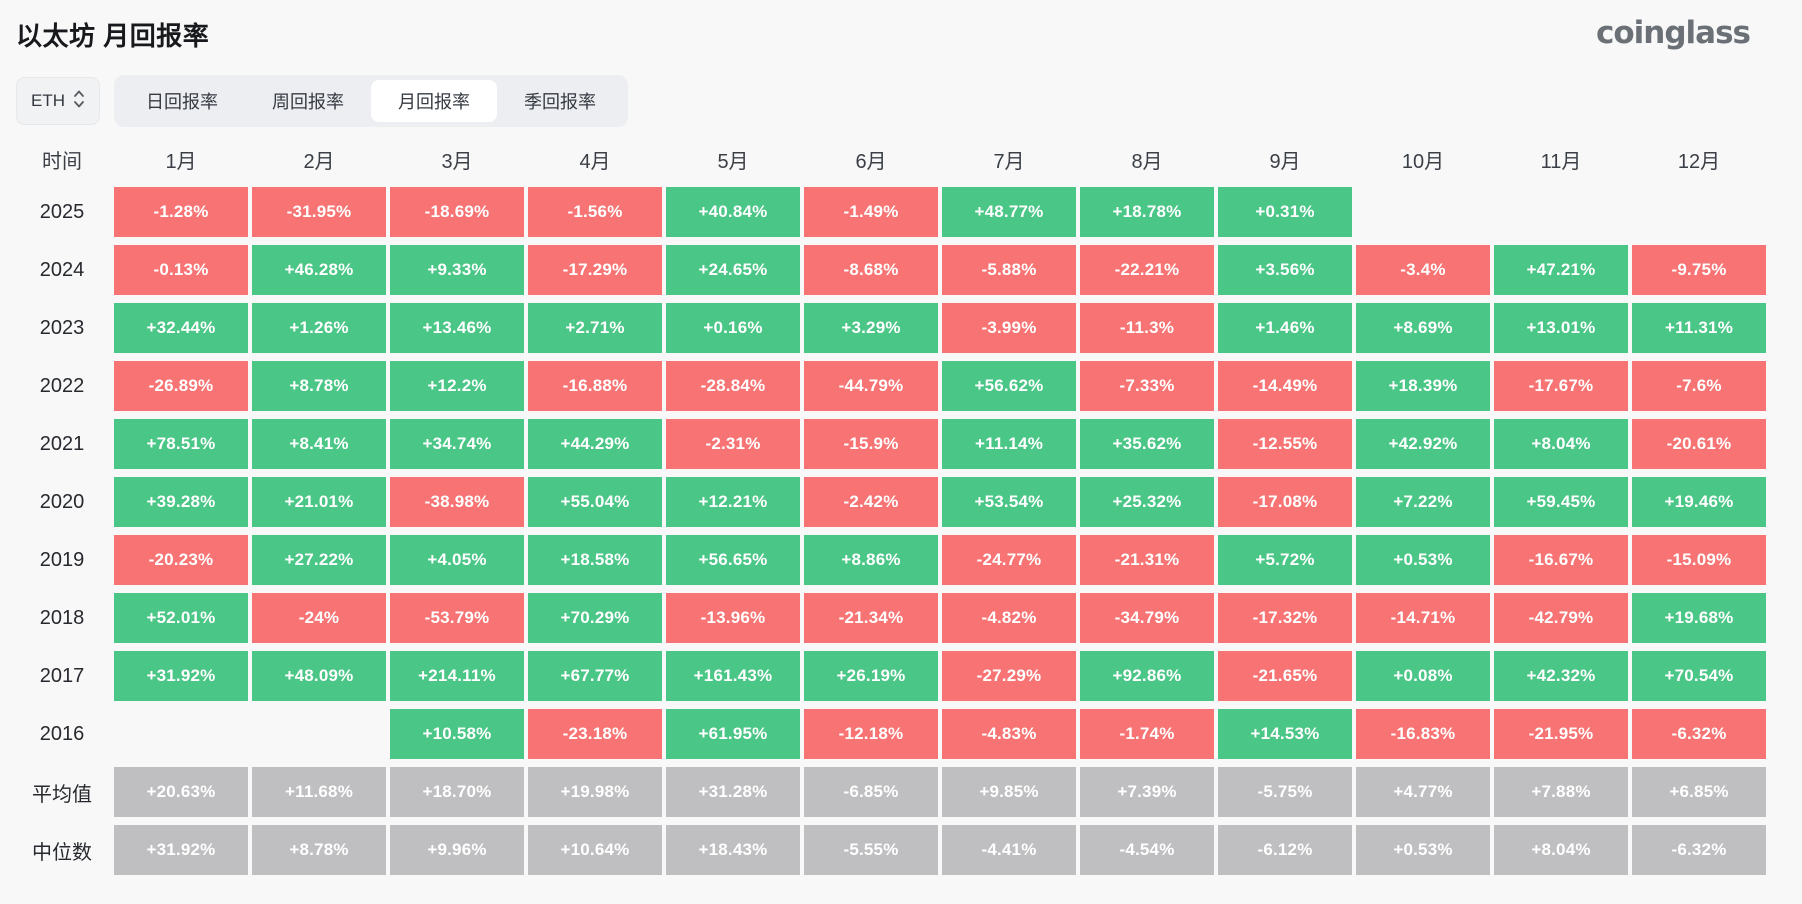 The image size is (1802, 904). I want to click on return-cell: +1.26%, so click(319, 328).